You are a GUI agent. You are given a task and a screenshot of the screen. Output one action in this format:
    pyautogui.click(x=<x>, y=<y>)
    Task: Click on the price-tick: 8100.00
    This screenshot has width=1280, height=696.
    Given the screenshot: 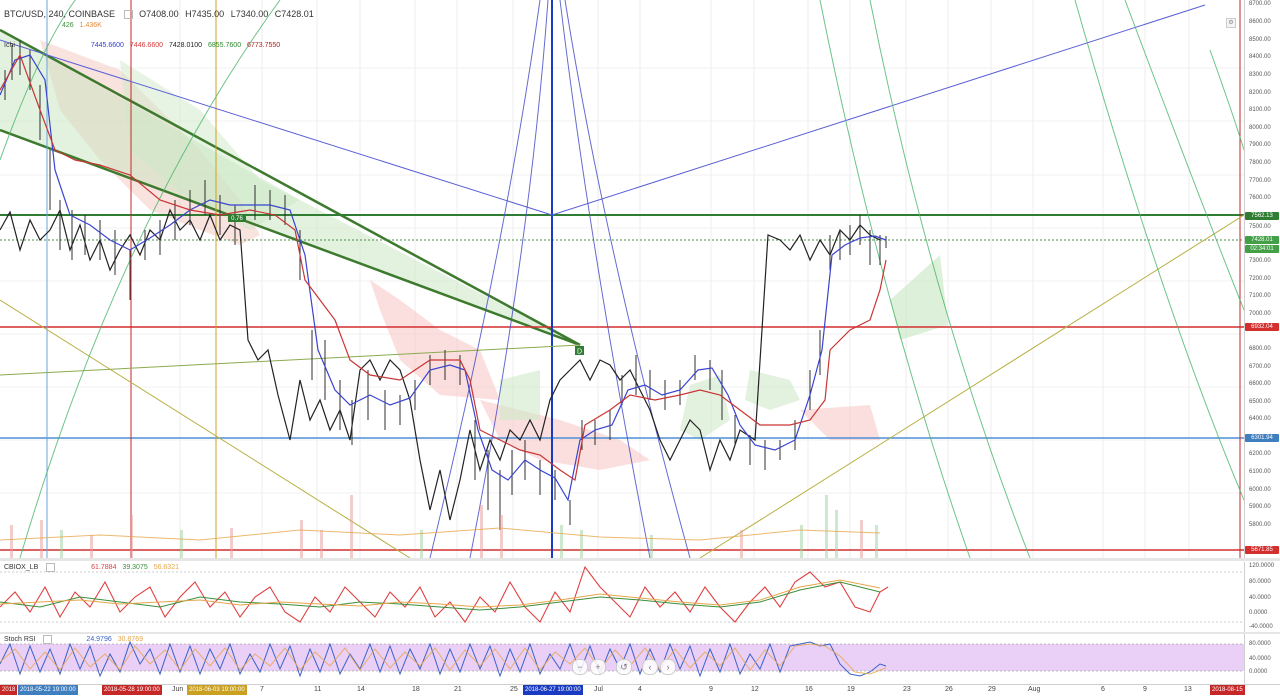 What is the action you would take?
    pyautogui.click(x=1260, y=110)
    